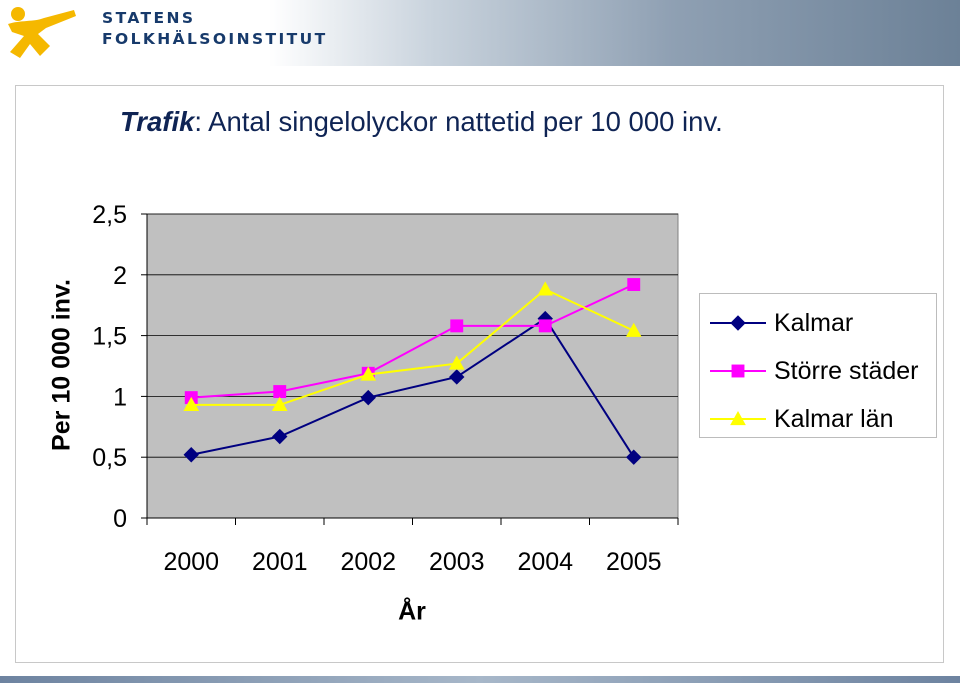 The image size is (960, 685). I want to click on series-kalmar-l-n, so click(412, 346).